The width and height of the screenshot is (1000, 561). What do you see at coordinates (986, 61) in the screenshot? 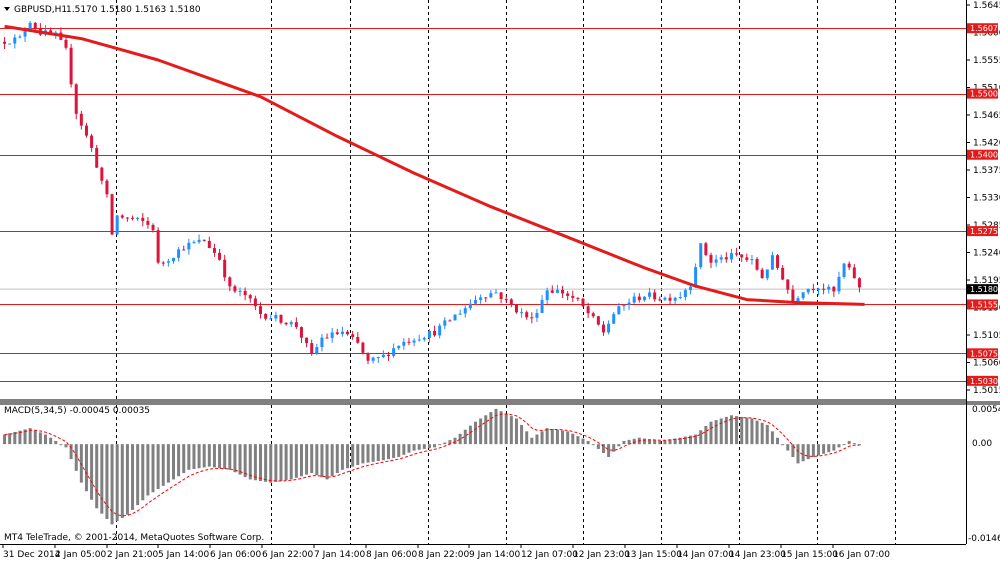
I see `y-tick-label: 1.5555` at bounding box center [986, 61].